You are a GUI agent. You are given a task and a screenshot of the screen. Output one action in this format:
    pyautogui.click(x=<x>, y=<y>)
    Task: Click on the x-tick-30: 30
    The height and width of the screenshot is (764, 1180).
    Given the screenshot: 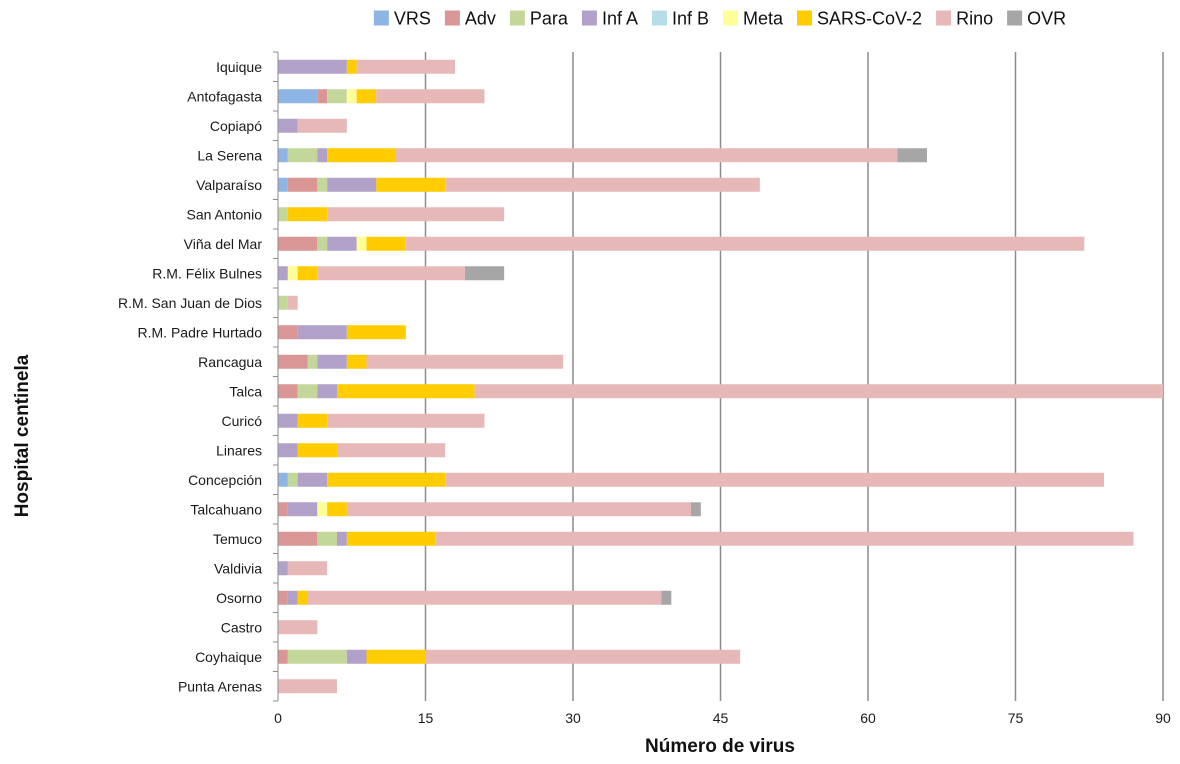 What is the action you would take?
    pyautogui.click(x=573, y=718)
    